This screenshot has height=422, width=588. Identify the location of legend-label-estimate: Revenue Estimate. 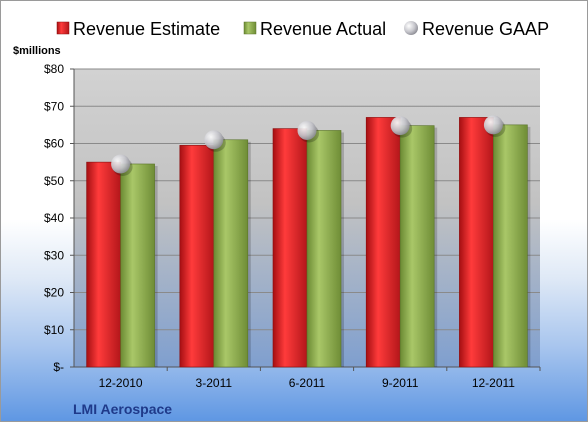
(146, 29).